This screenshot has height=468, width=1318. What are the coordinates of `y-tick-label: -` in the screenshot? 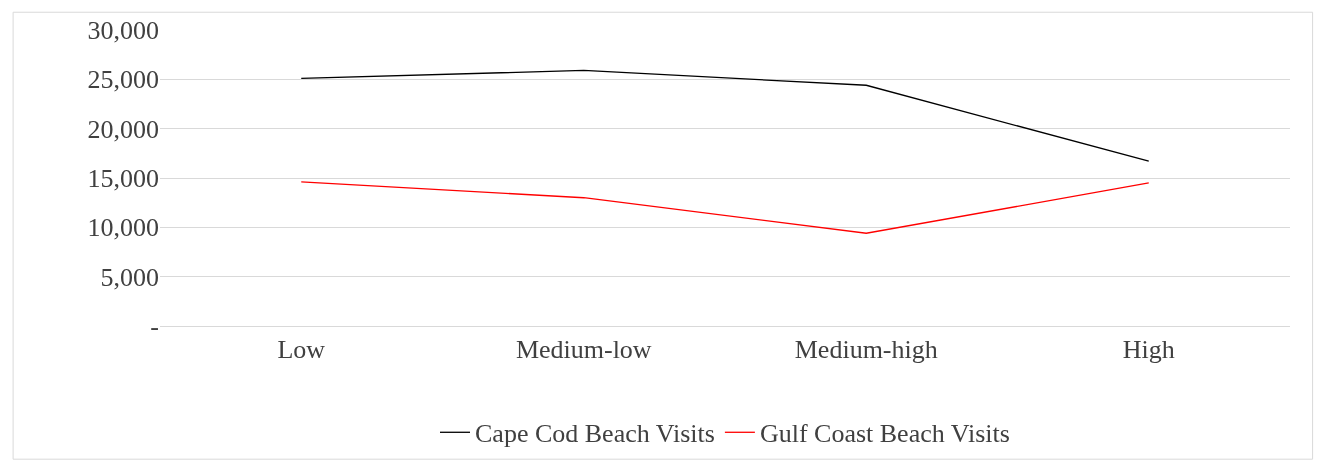 It's located at (154, 327).